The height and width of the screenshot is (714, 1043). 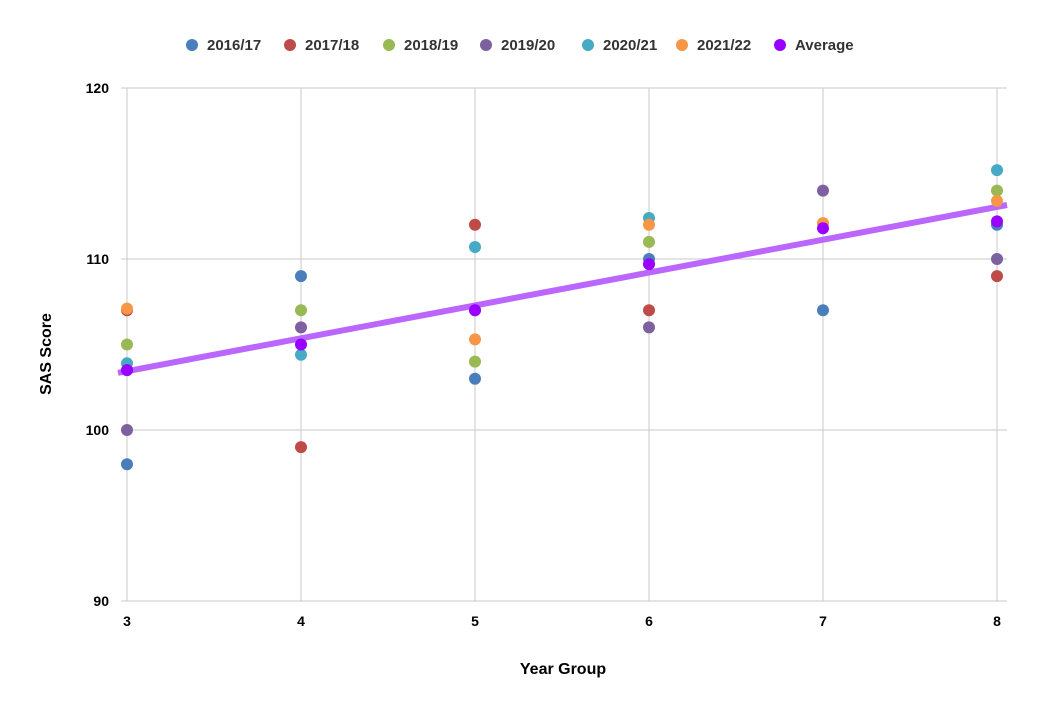 I want to click on legend-label: 2021/22, so click(x=724, y=45).